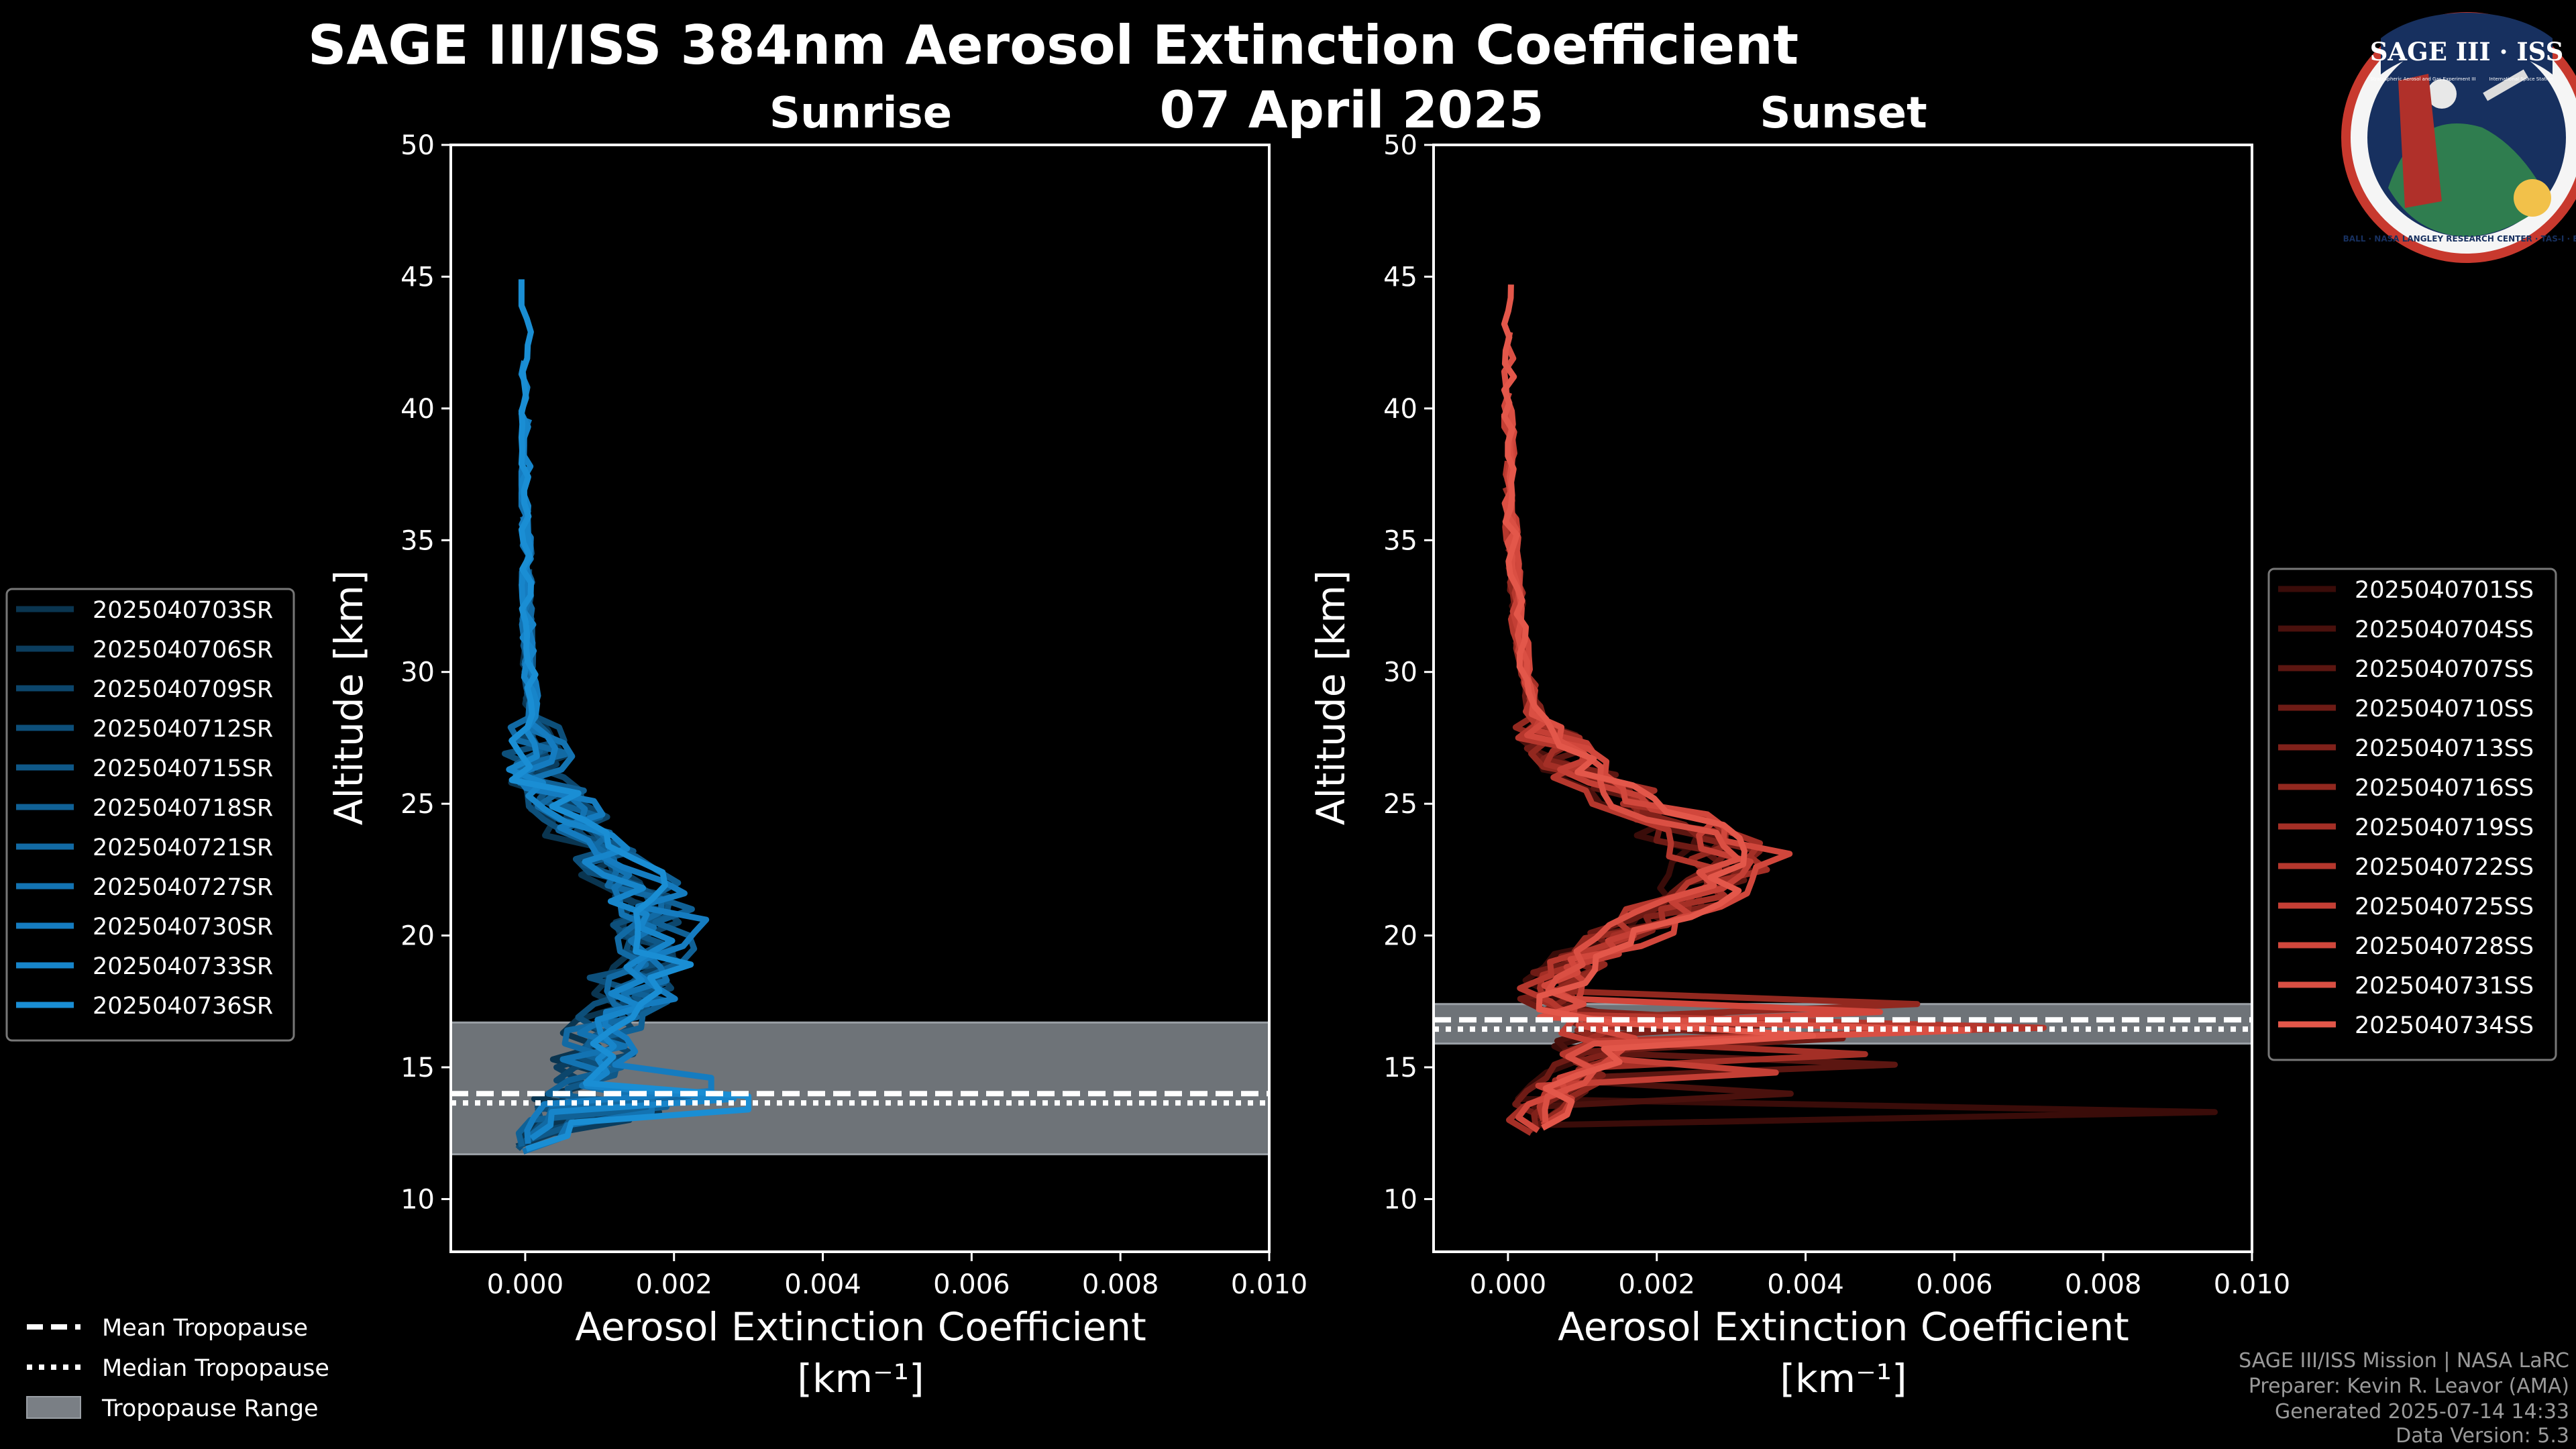 Image resolution: width=2576 pixels, height=1449 pixels. Describe the element at coordinates (2103, 1284) in the screenshot. I see `sunset-xtick-label: 0.008` at that location.